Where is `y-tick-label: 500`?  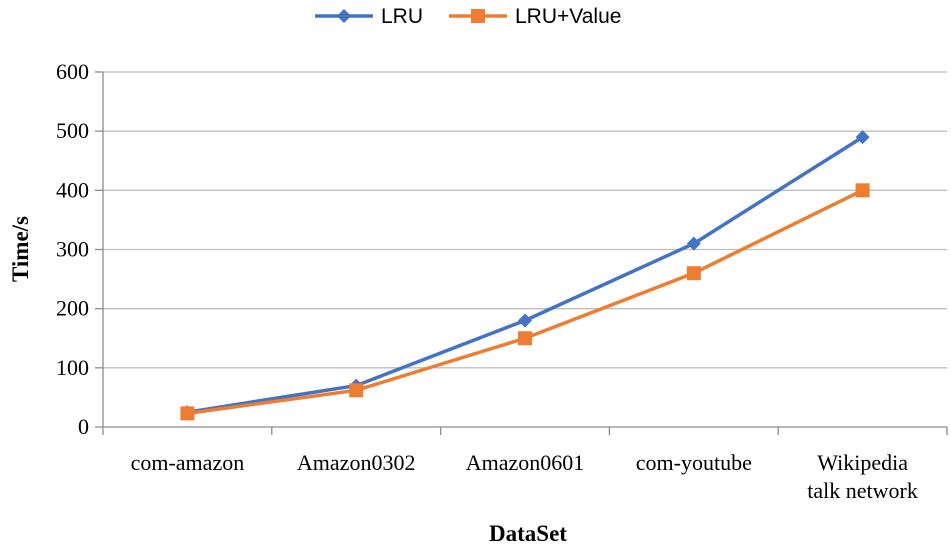 y-tick-label: 500 is located at coordinates (72, 130).